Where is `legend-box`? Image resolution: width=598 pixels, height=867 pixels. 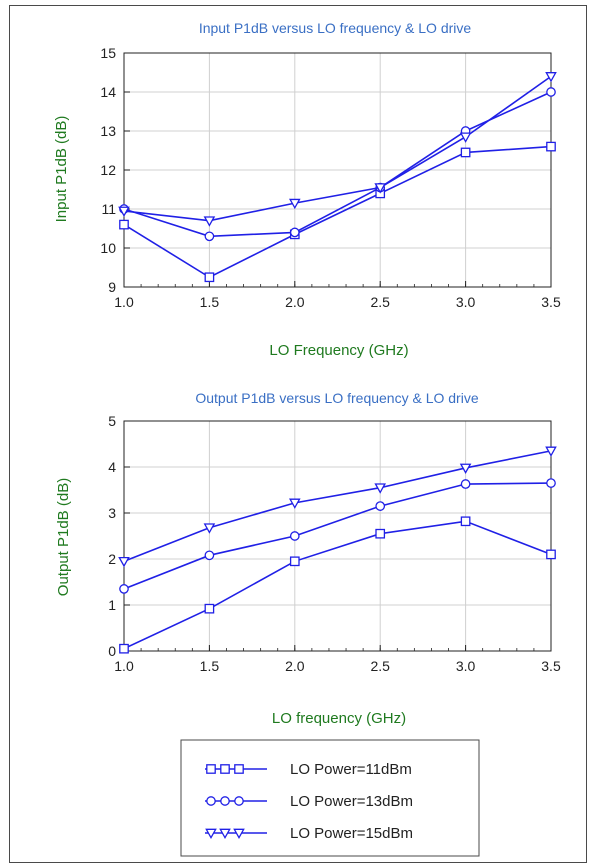
legend-box is located at coordinates (330, 798).